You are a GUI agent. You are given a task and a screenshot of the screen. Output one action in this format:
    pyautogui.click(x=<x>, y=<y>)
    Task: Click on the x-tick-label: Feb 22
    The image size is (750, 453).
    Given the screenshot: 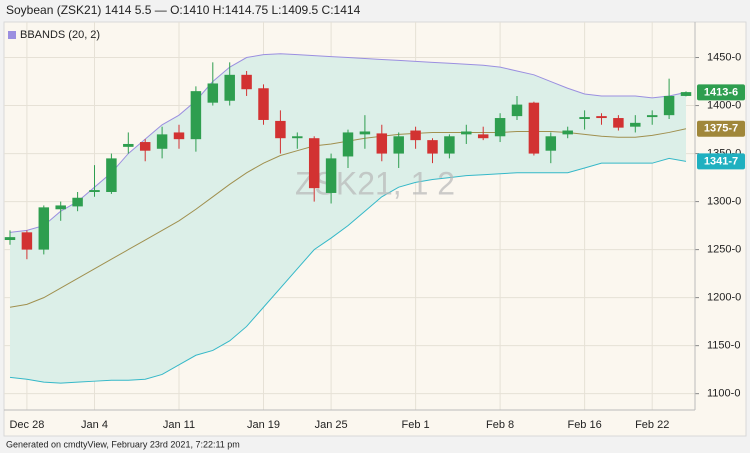 What is the action you would take?
    pyautogui.click(x=652, y=425)
    